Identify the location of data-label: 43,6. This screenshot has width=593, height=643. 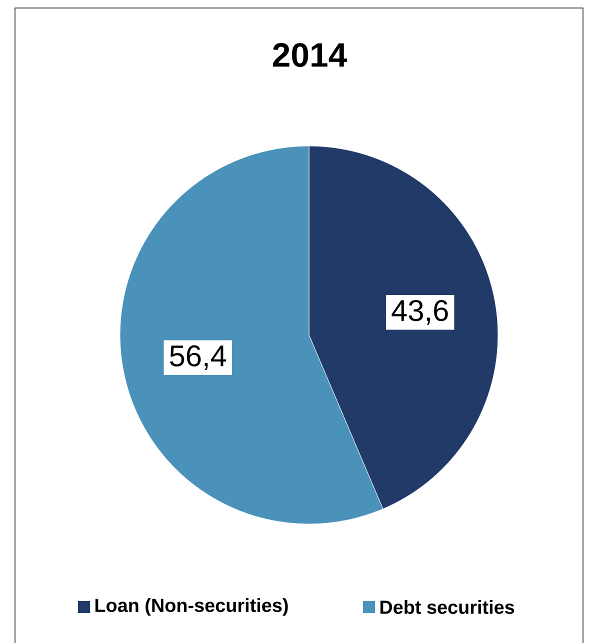
(420, 312).